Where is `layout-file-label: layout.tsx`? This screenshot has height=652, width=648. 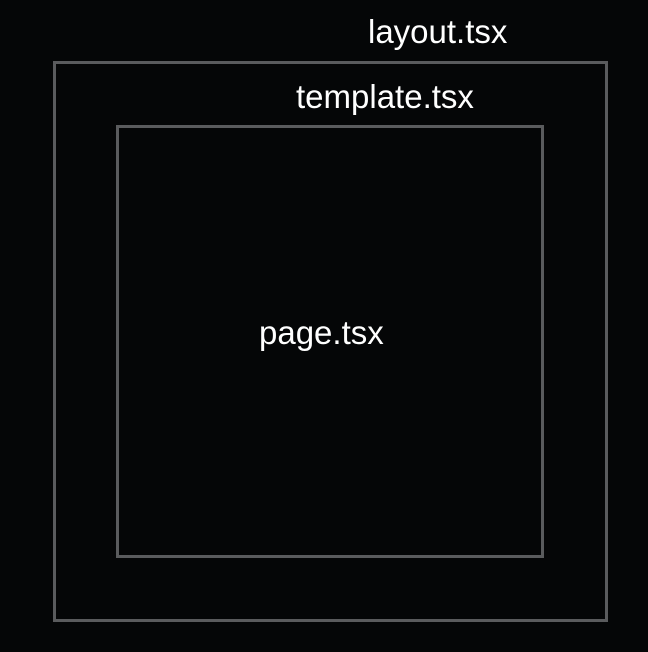
layout-file-label: layout.tsx is located at coordinates (438, 31).